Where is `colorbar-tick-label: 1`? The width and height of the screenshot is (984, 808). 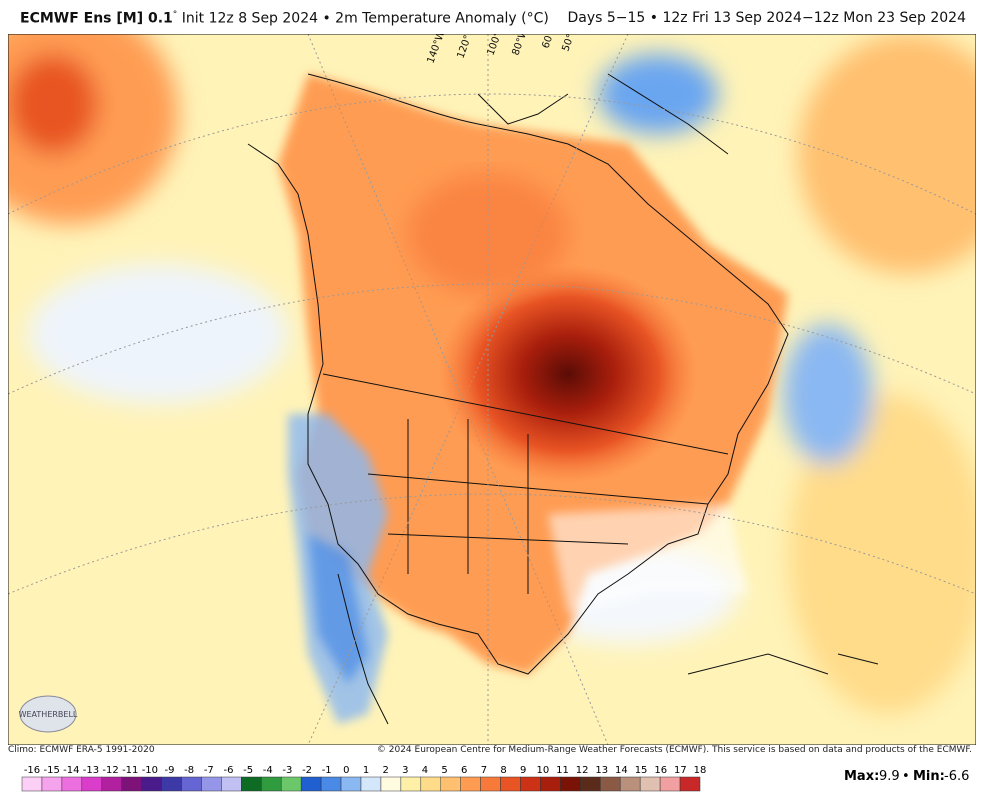
colorbar-tick-label: 1 is located at coordinates (366, 770).